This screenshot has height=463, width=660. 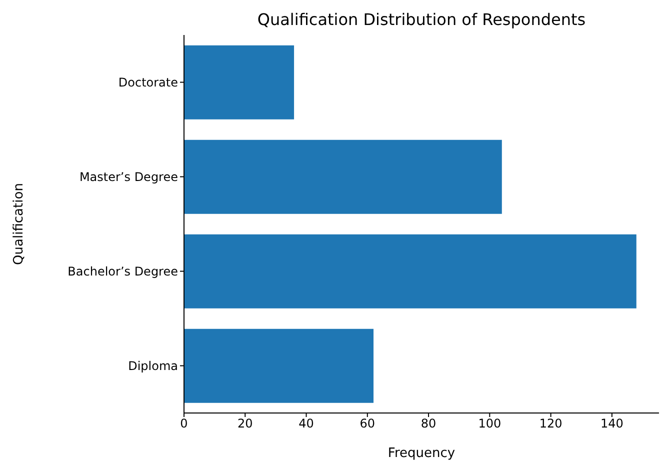 I want to click on x-tick-label: 40, so click(x=306, y=423).